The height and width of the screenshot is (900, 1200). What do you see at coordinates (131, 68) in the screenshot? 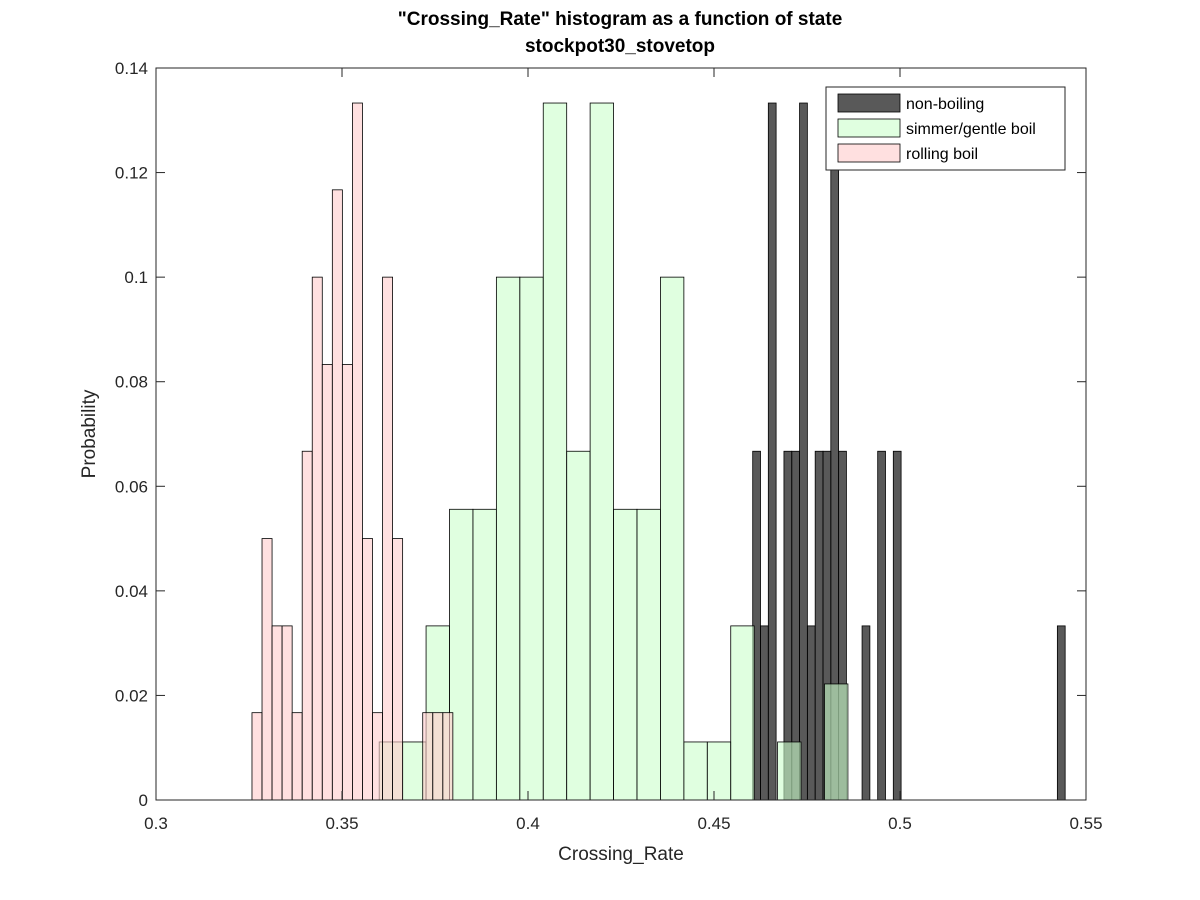
I see `y-tick-label: 0.14` at bounding box center [131, 68].